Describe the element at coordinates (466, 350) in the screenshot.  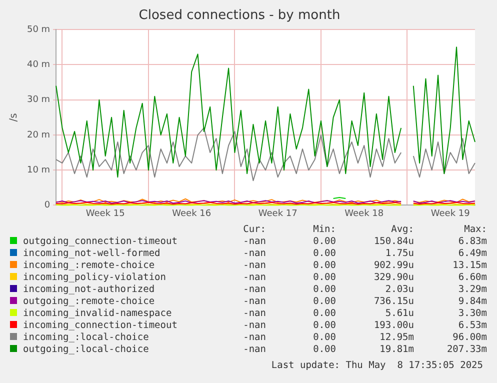
I see `text: 207.33m` at that location.